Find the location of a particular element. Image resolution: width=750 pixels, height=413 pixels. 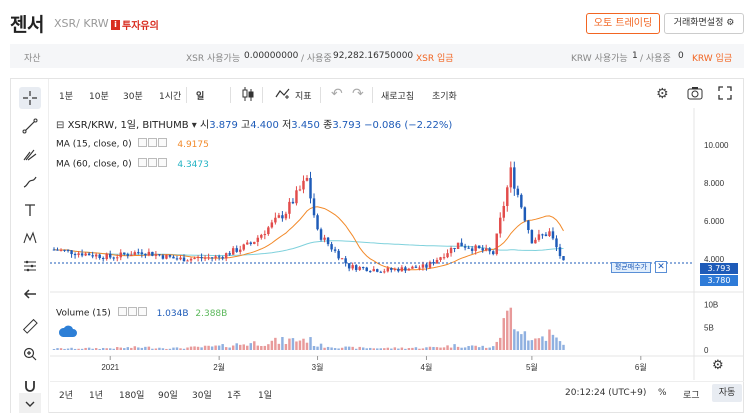

auto-scale-toggle: 자동 is located at coordinates (727, 393).